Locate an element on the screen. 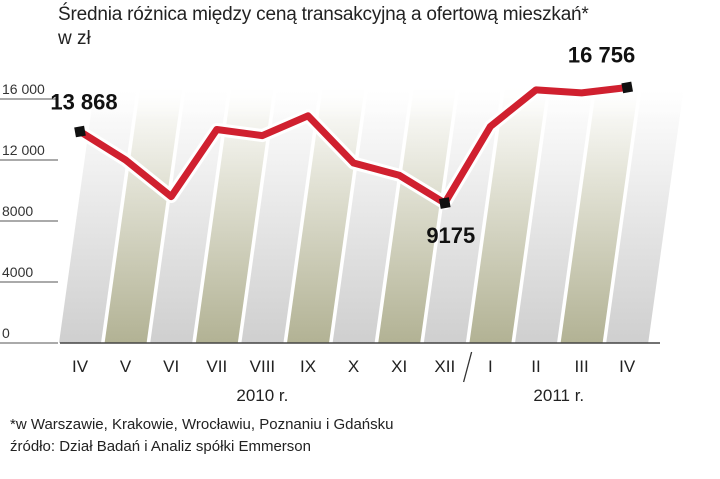 The width and height of the screenshot is (720, 479). x-tick-label: XII is located at coordinates (444, 366).